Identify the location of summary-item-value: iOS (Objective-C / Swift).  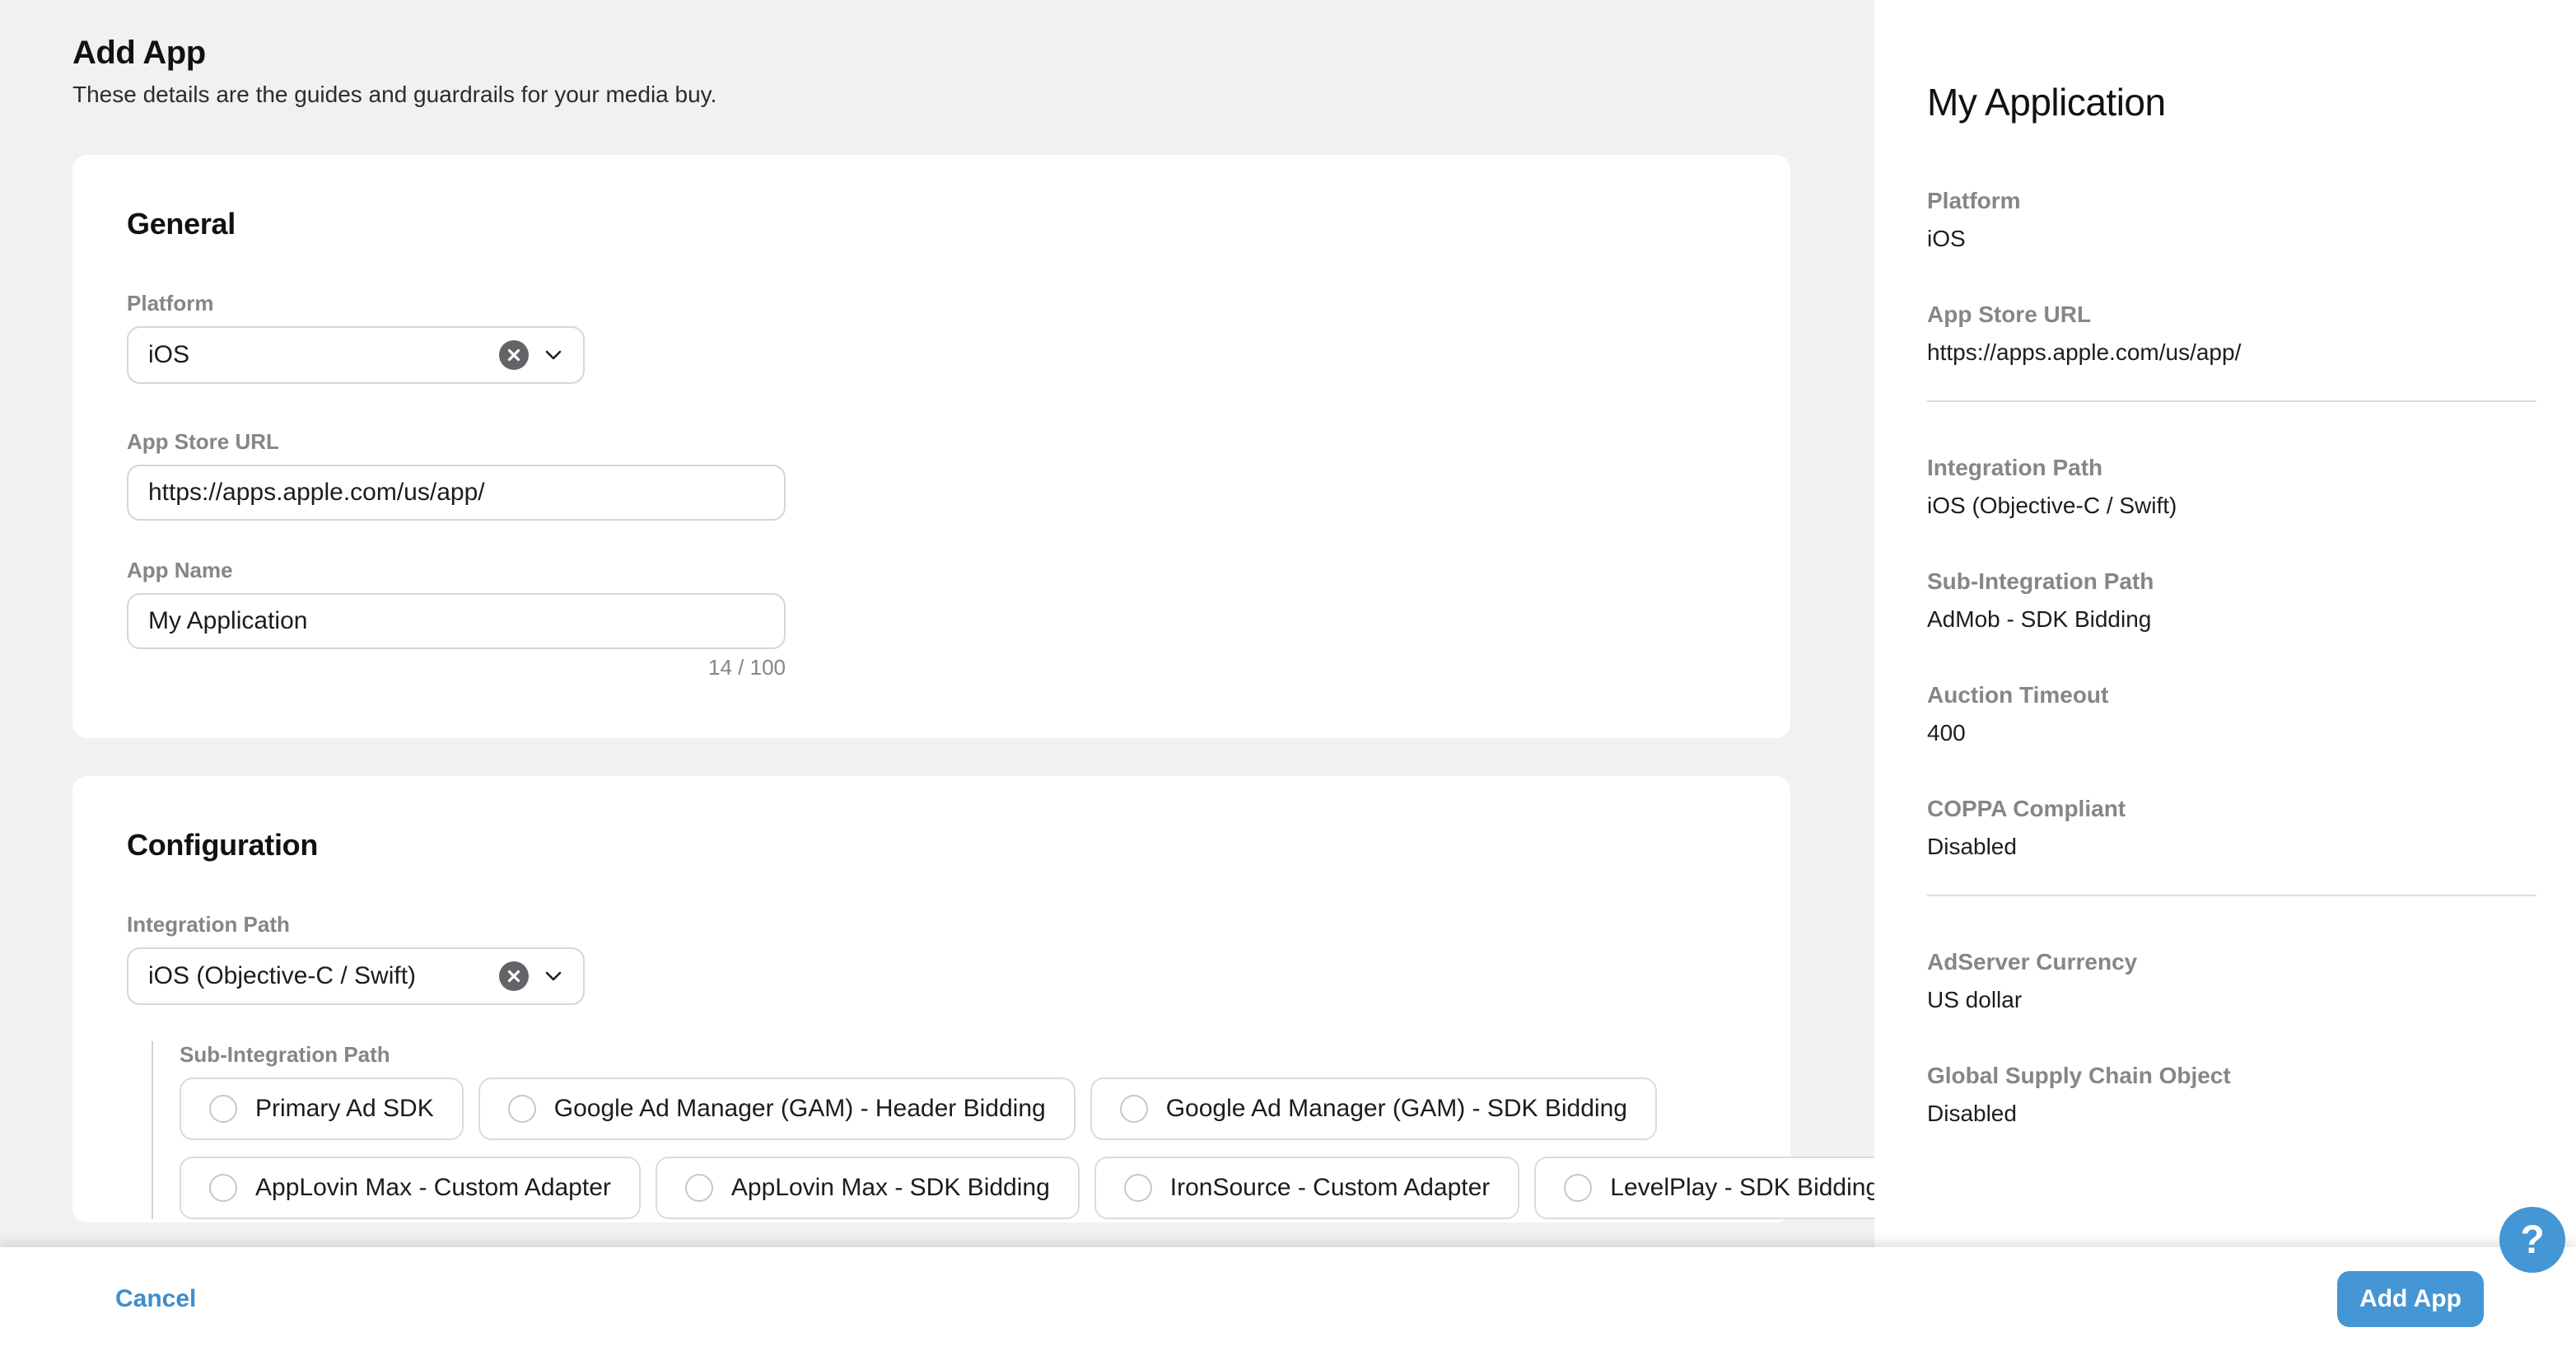
(2052, 506).